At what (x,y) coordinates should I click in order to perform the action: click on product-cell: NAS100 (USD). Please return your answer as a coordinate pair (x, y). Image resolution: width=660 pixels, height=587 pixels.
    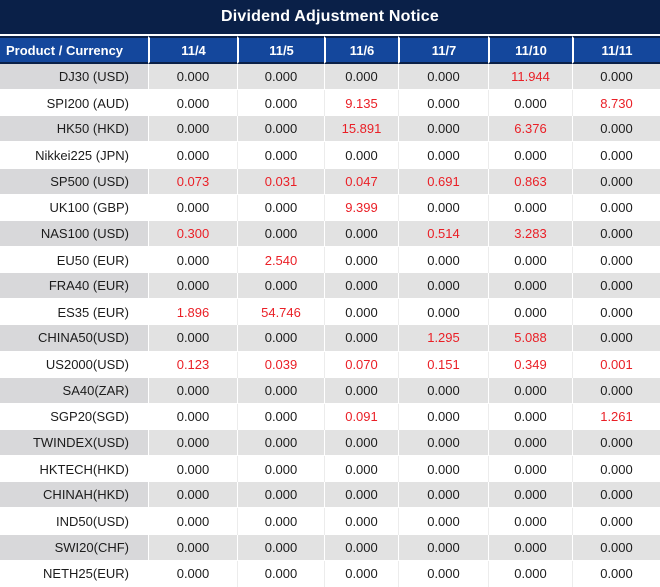
    Looking at the image, I should click on (74, 233).